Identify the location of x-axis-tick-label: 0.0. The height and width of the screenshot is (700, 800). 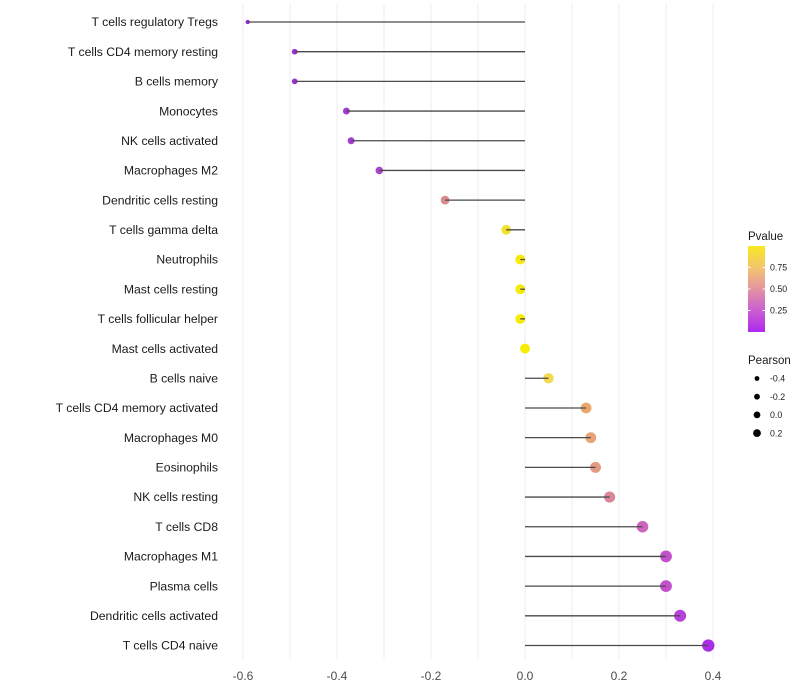
(525, 676).